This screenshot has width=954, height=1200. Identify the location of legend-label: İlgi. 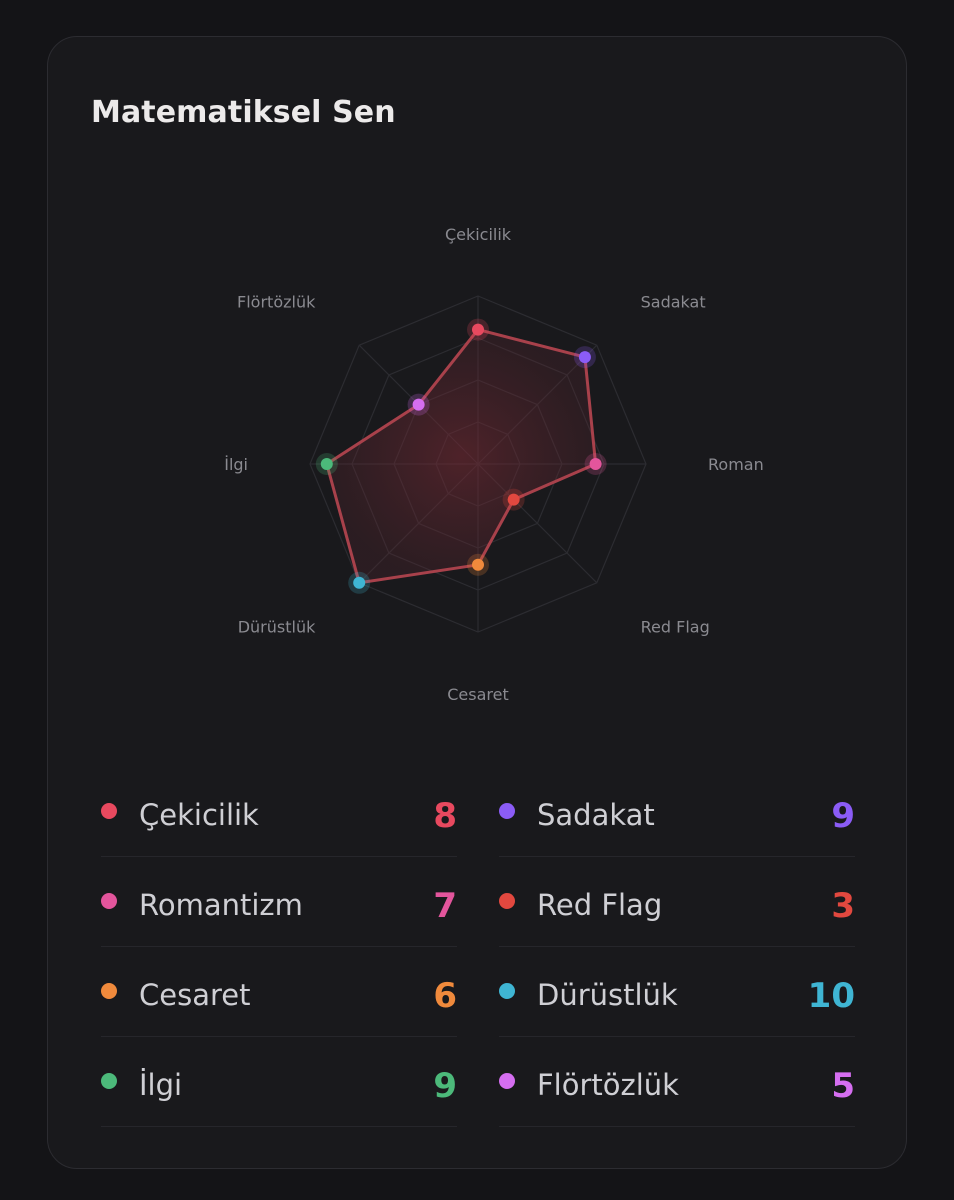
(161, 1085).